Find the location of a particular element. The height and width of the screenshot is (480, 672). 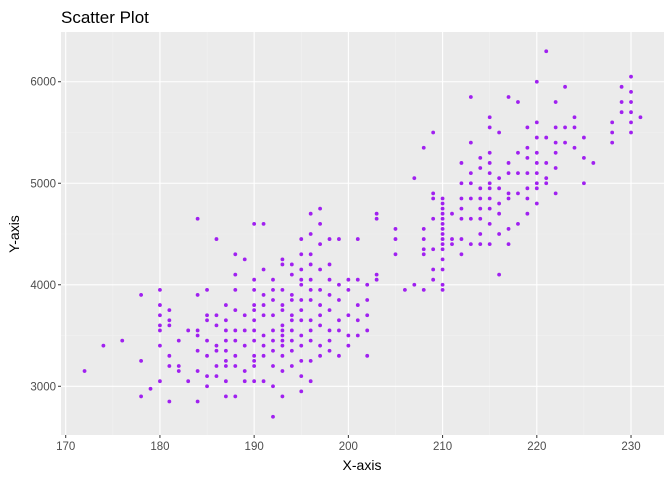

y-tick-label: 4000 is located at coordinates (43, 286).